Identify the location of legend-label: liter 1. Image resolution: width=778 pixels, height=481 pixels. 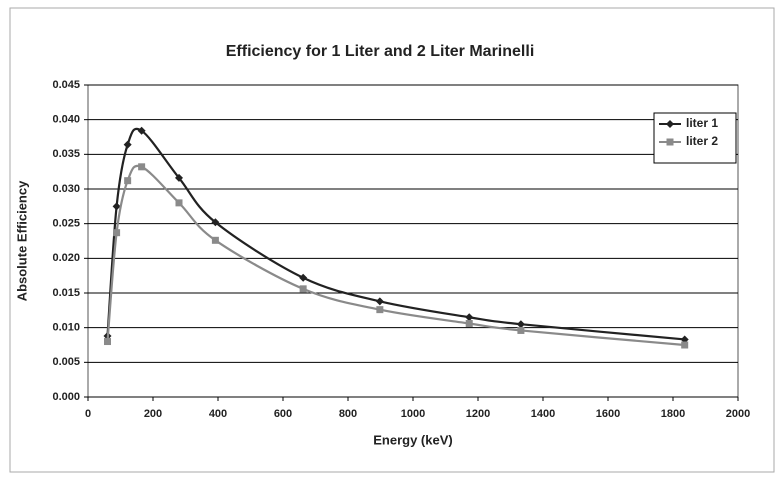
(702, 123).